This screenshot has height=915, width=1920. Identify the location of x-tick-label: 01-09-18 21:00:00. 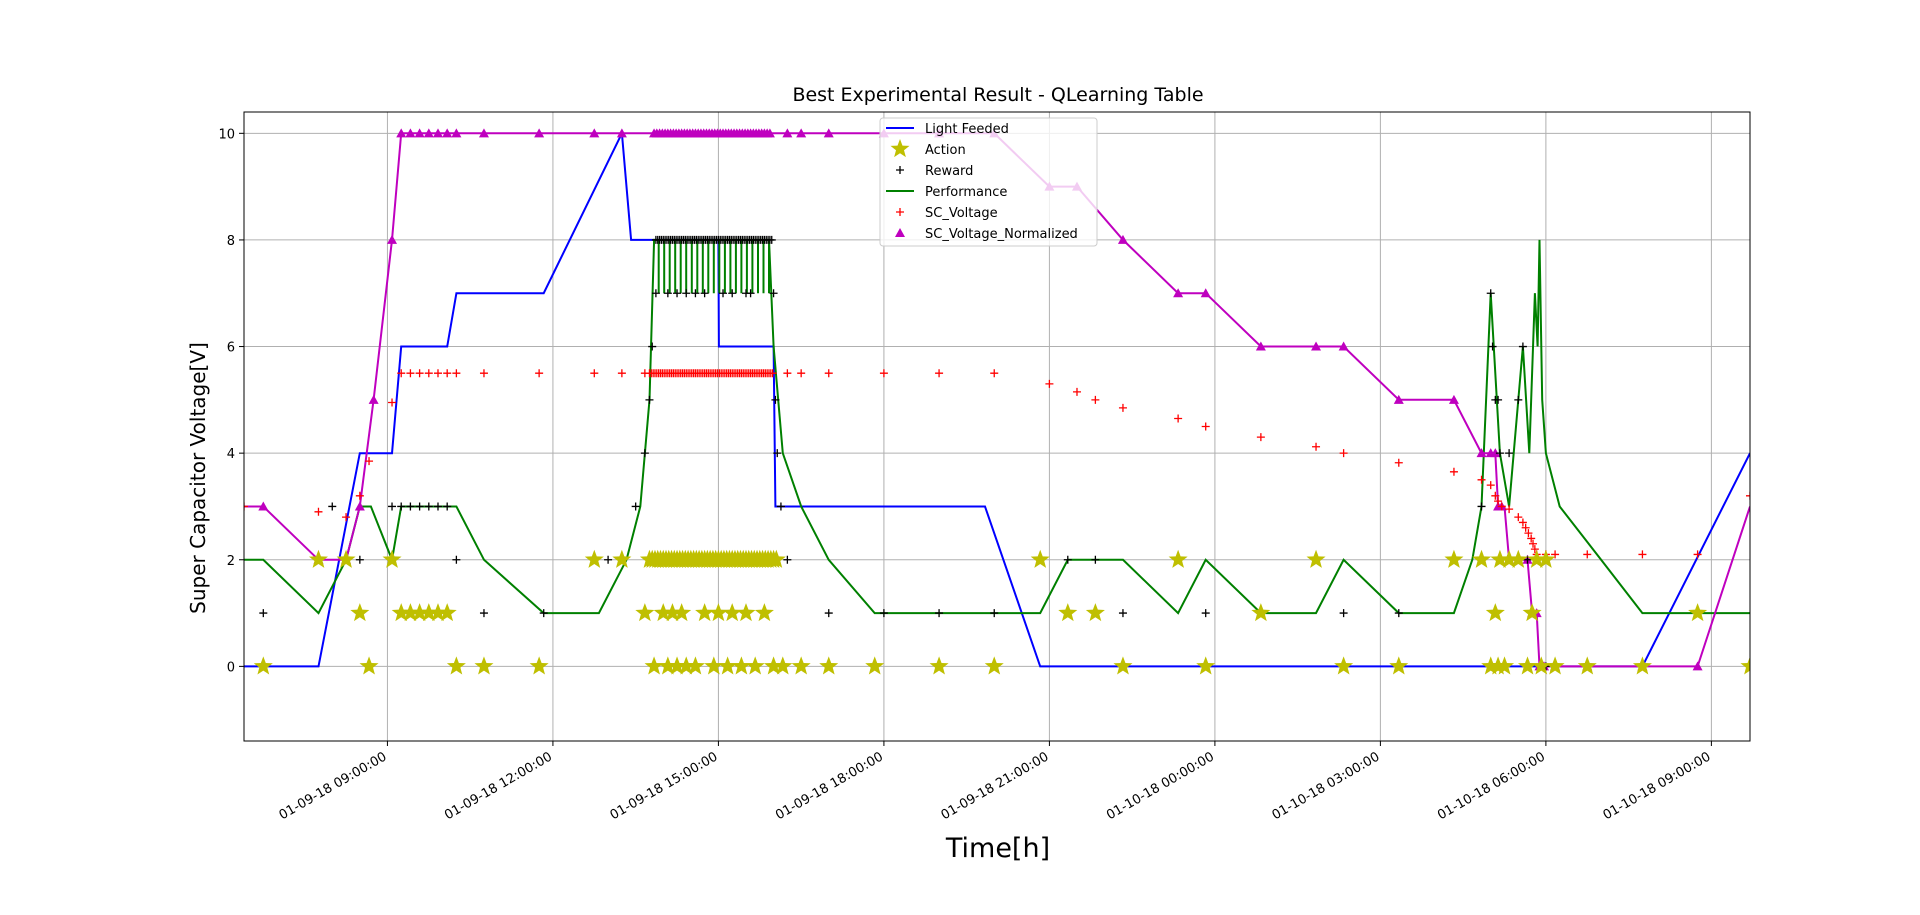
(995, 786).